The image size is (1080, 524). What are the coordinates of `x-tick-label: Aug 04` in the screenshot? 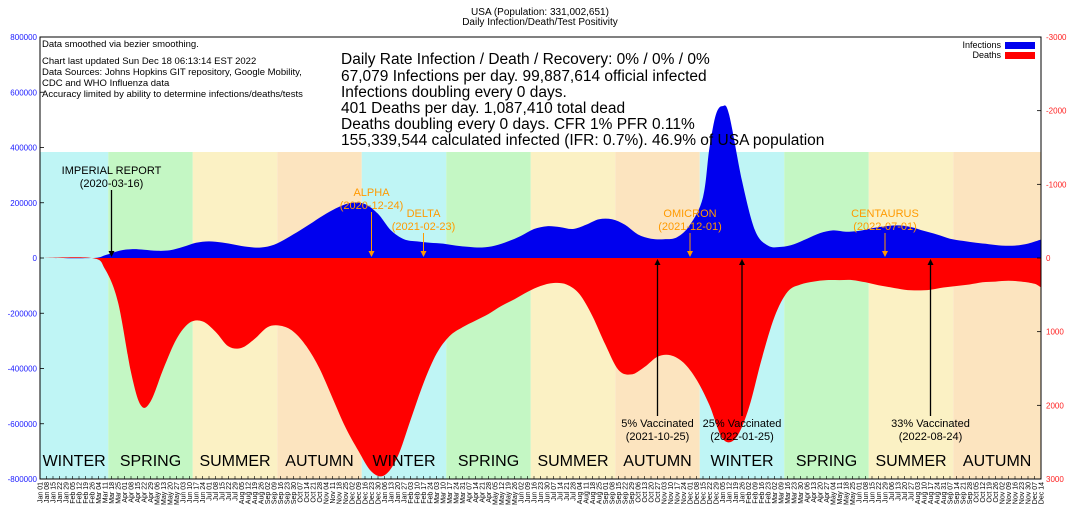 It's located at (580, 493).